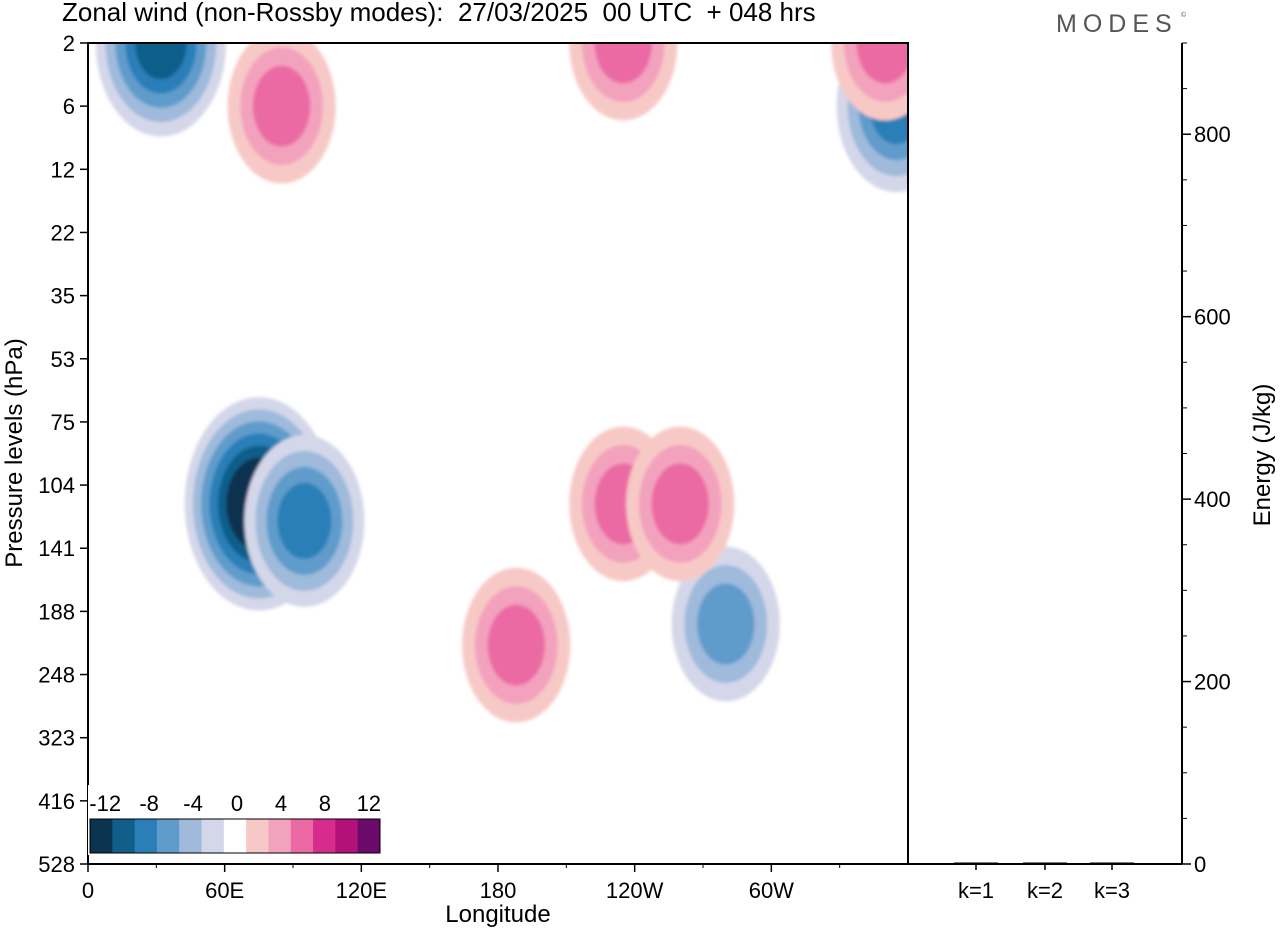 The height and width of the screenshot is (930, 1280). Describe the element at coordinates (63, 232) in the screenshot. I see `y-tick-label: 22` at that location.